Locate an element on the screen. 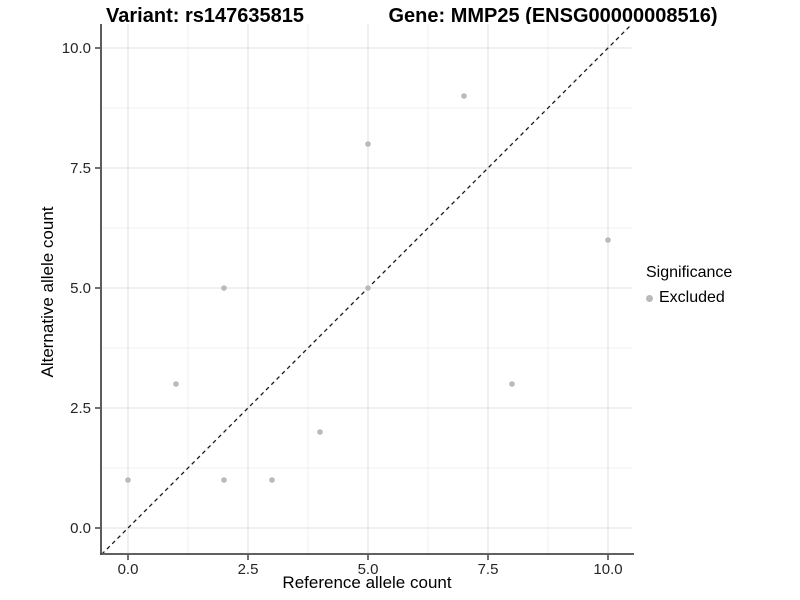 The image size is (800, 600). x-axis-title: Reference allele count is located at coordinates (367, 582).